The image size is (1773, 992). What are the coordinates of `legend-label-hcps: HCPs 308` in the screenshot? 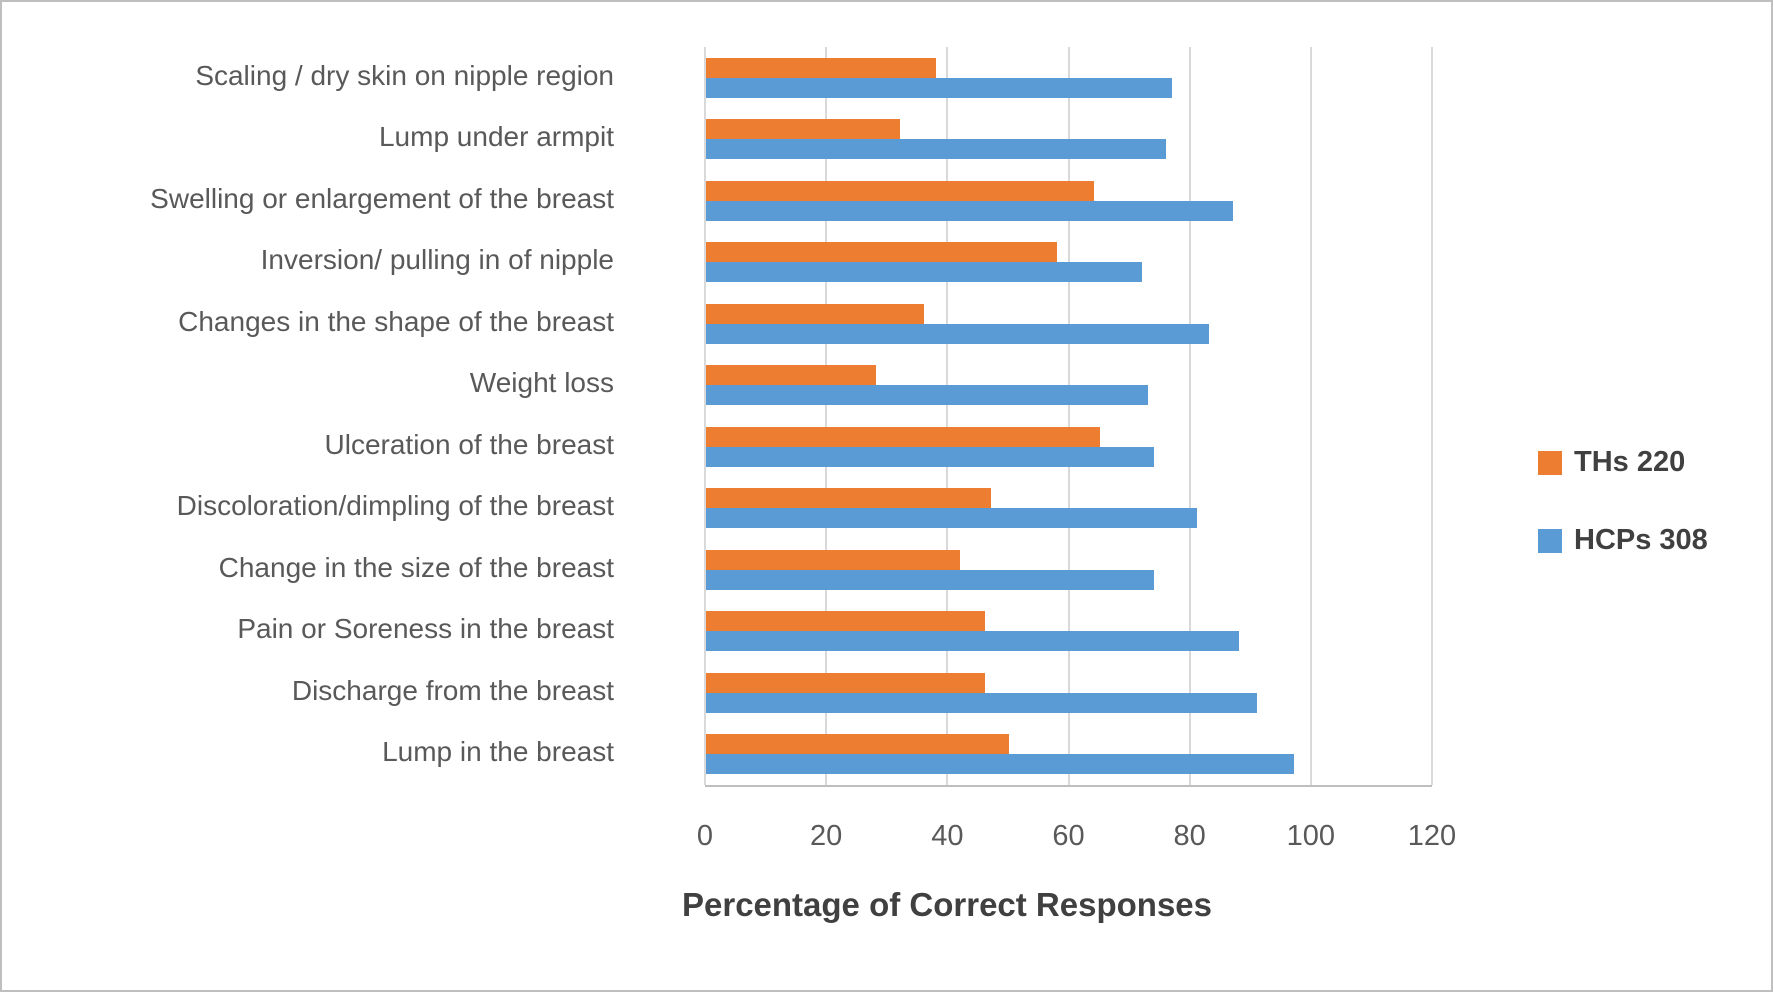 It's located at (1641, 540).